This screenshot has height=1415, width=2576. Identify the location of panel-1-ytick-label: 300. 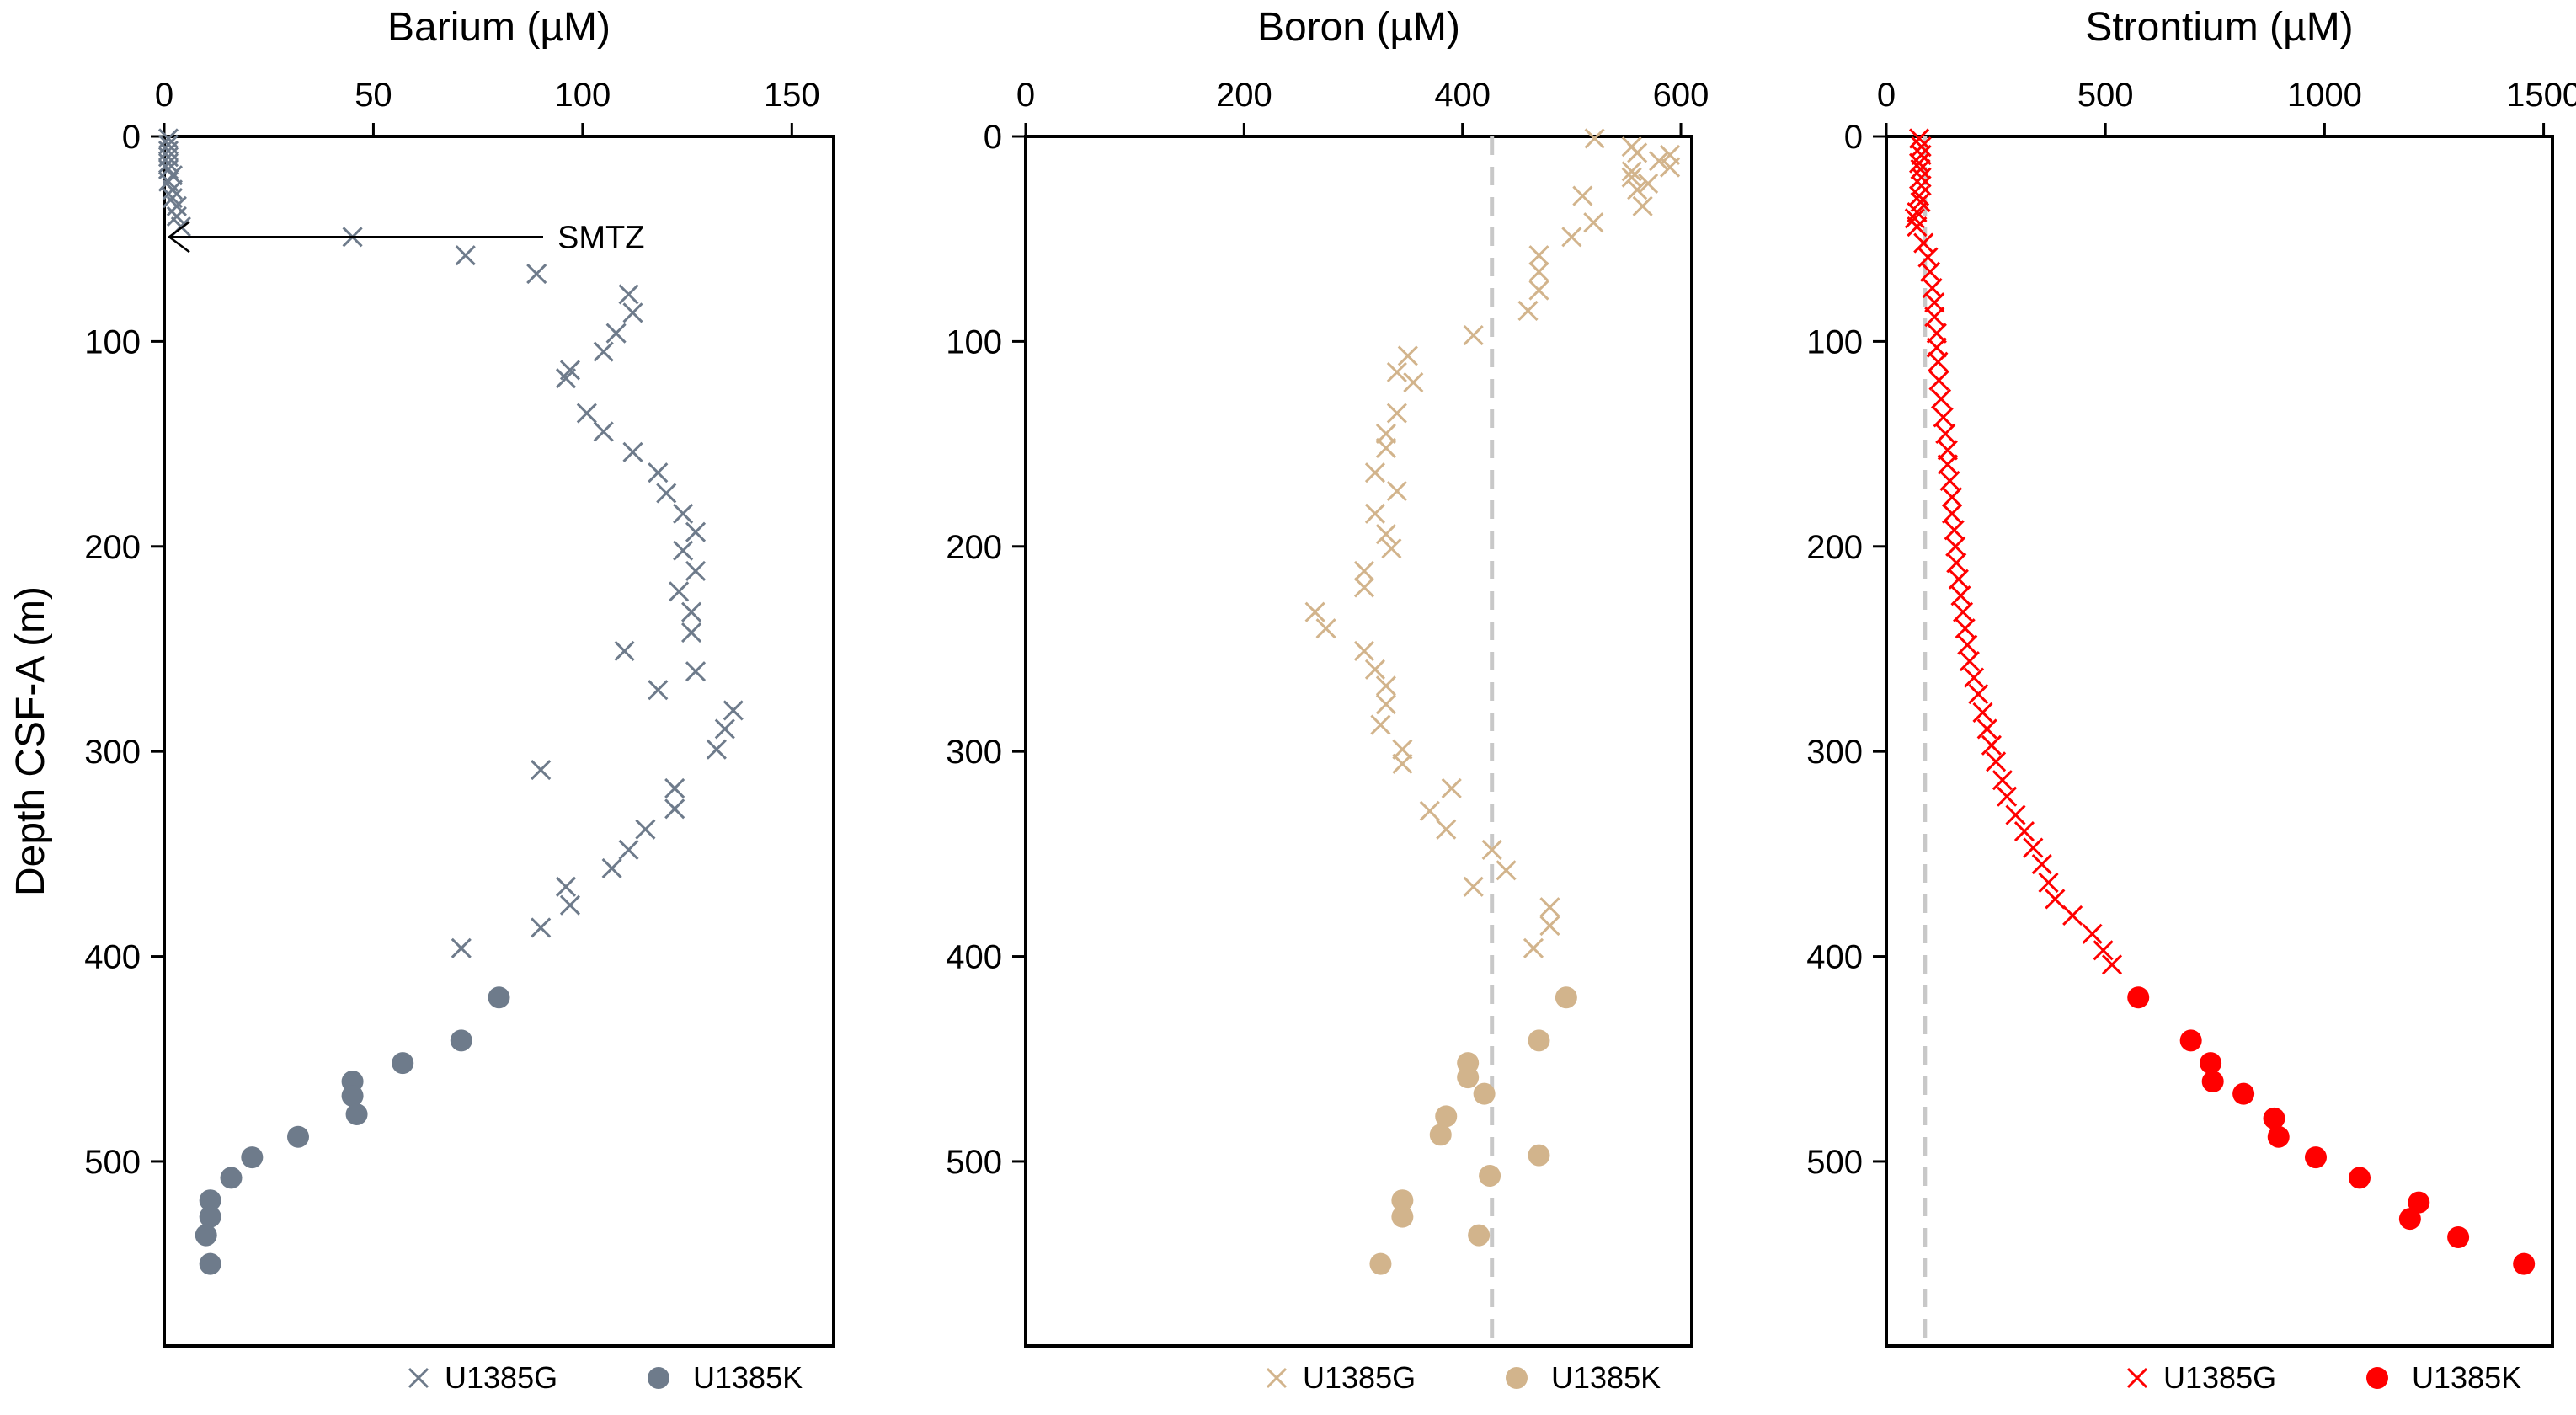
(112, 752).